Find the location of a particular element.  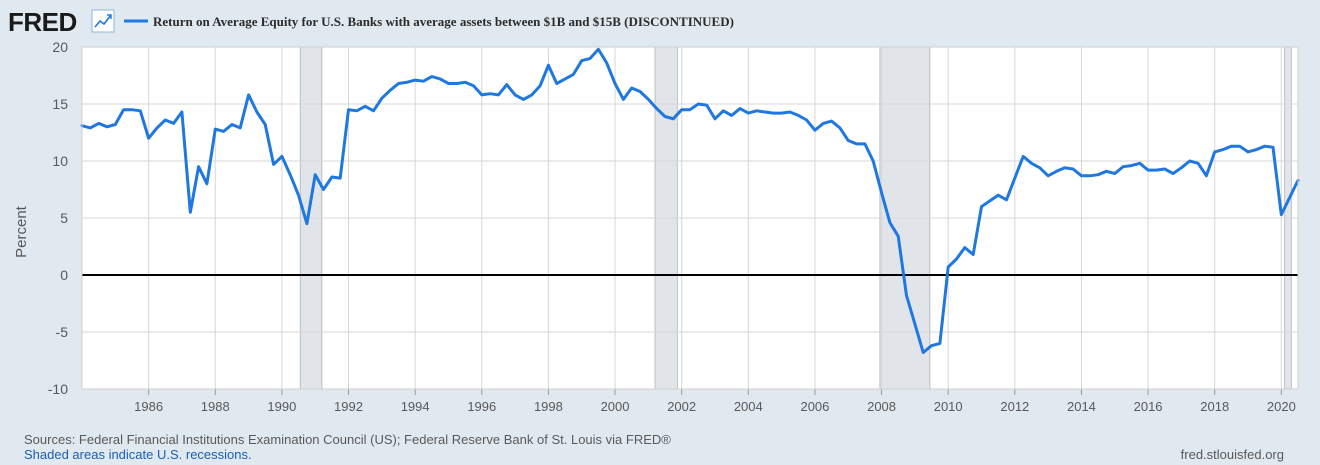

x-tick-label: 2016 is located at coordinates (1148, 406).